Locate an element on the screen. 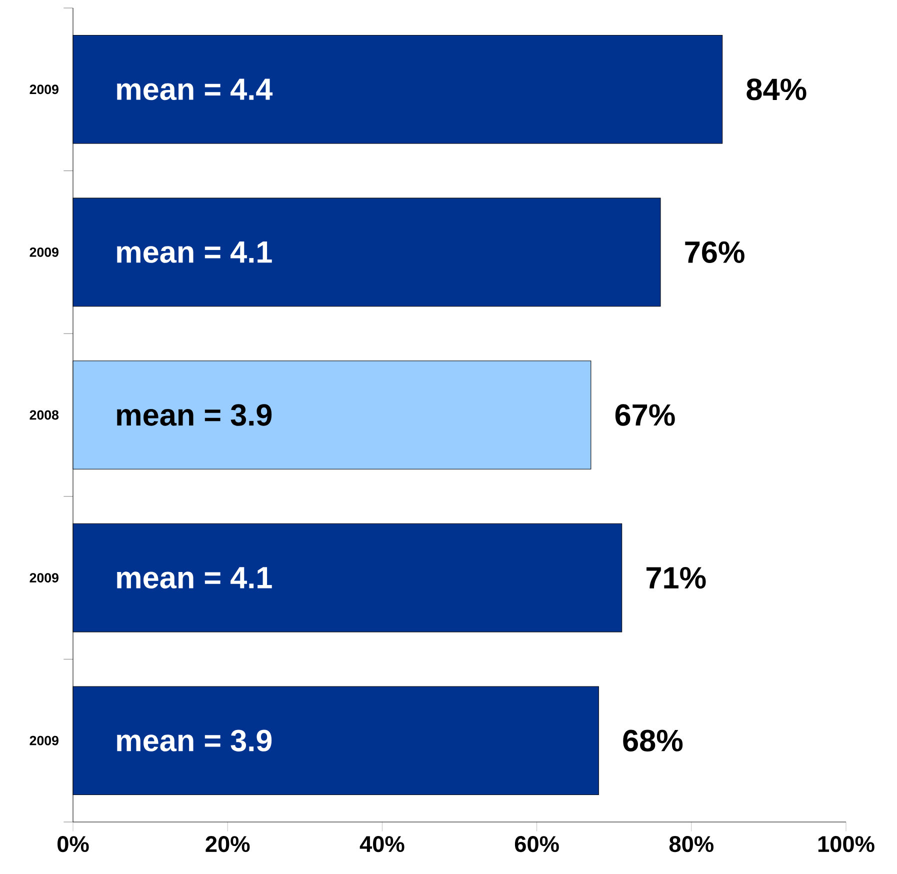 This screenshot has height=874, width=897. data-label: 68% is located at coordinates (653, 741).